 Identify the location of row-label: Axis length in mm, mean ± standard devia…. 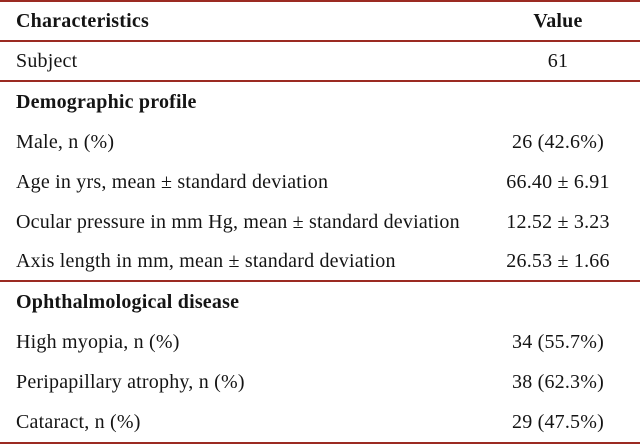
(206, 261).